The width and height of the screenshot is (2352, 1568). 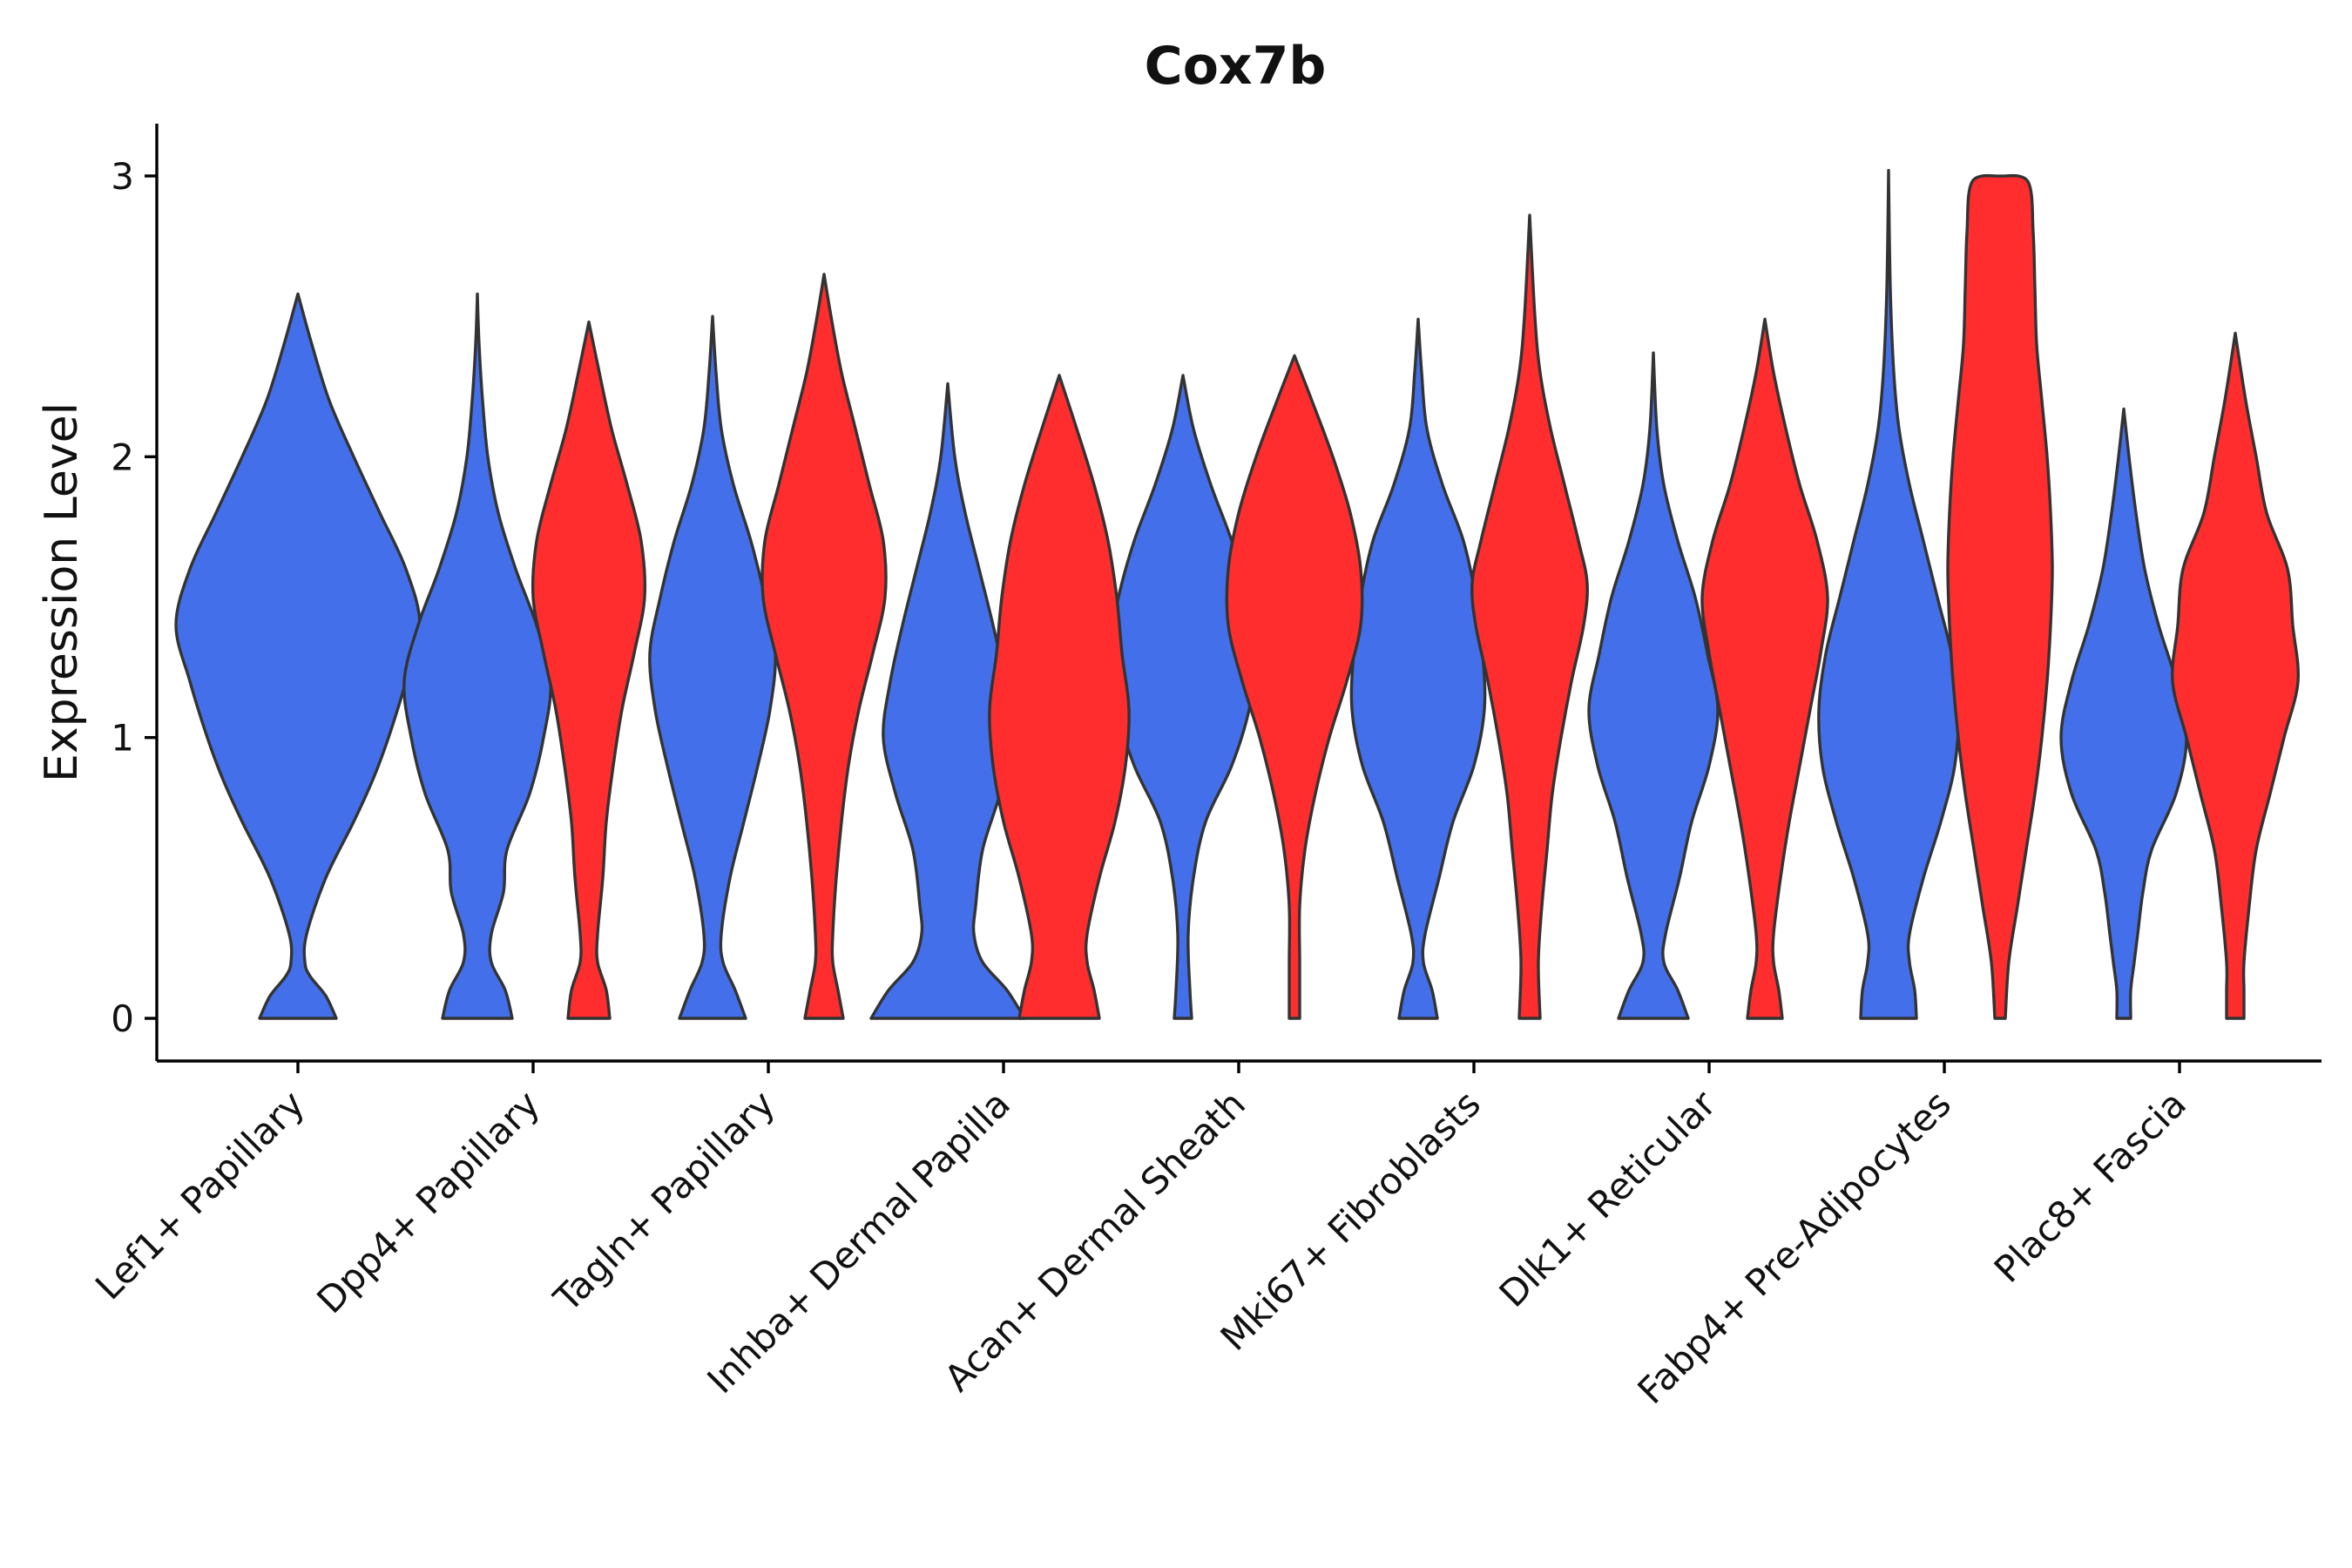 I want to click on x-tick-label: Lef1+ Papillary, so click(x=200, y=1195).